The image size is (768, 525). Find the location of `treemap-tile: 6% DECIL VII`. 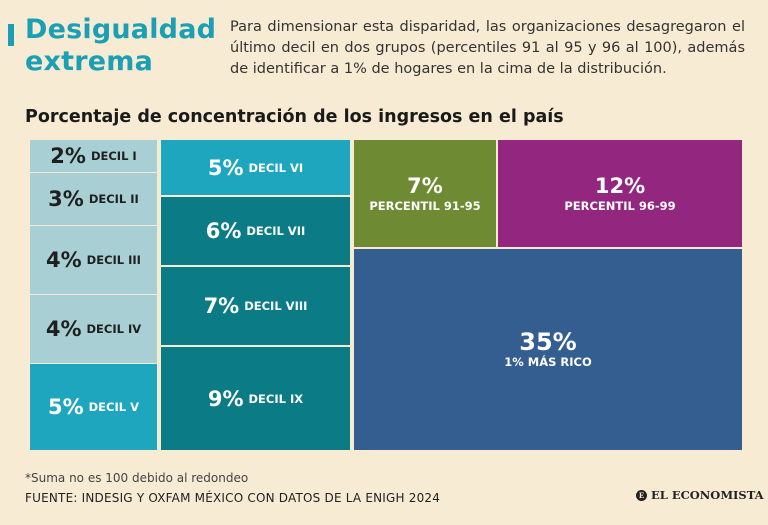

treemap-tile: 6% DECIL VII is located at coordinates (255, 231).